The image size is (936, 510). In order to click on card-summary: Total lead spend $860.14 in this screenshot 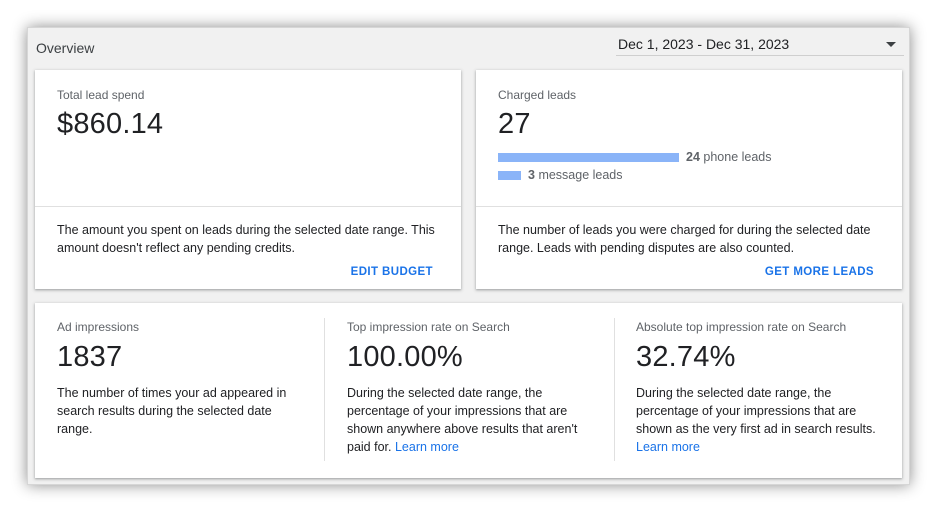, I will do `click(248, 138)`.